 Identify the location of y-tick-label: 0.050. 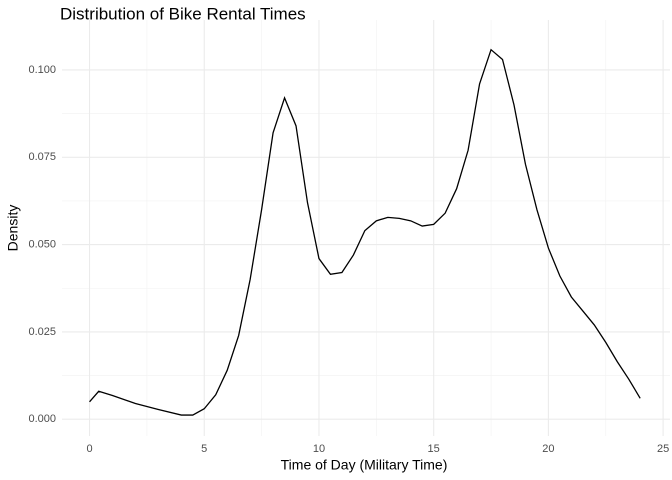
(42, 244).